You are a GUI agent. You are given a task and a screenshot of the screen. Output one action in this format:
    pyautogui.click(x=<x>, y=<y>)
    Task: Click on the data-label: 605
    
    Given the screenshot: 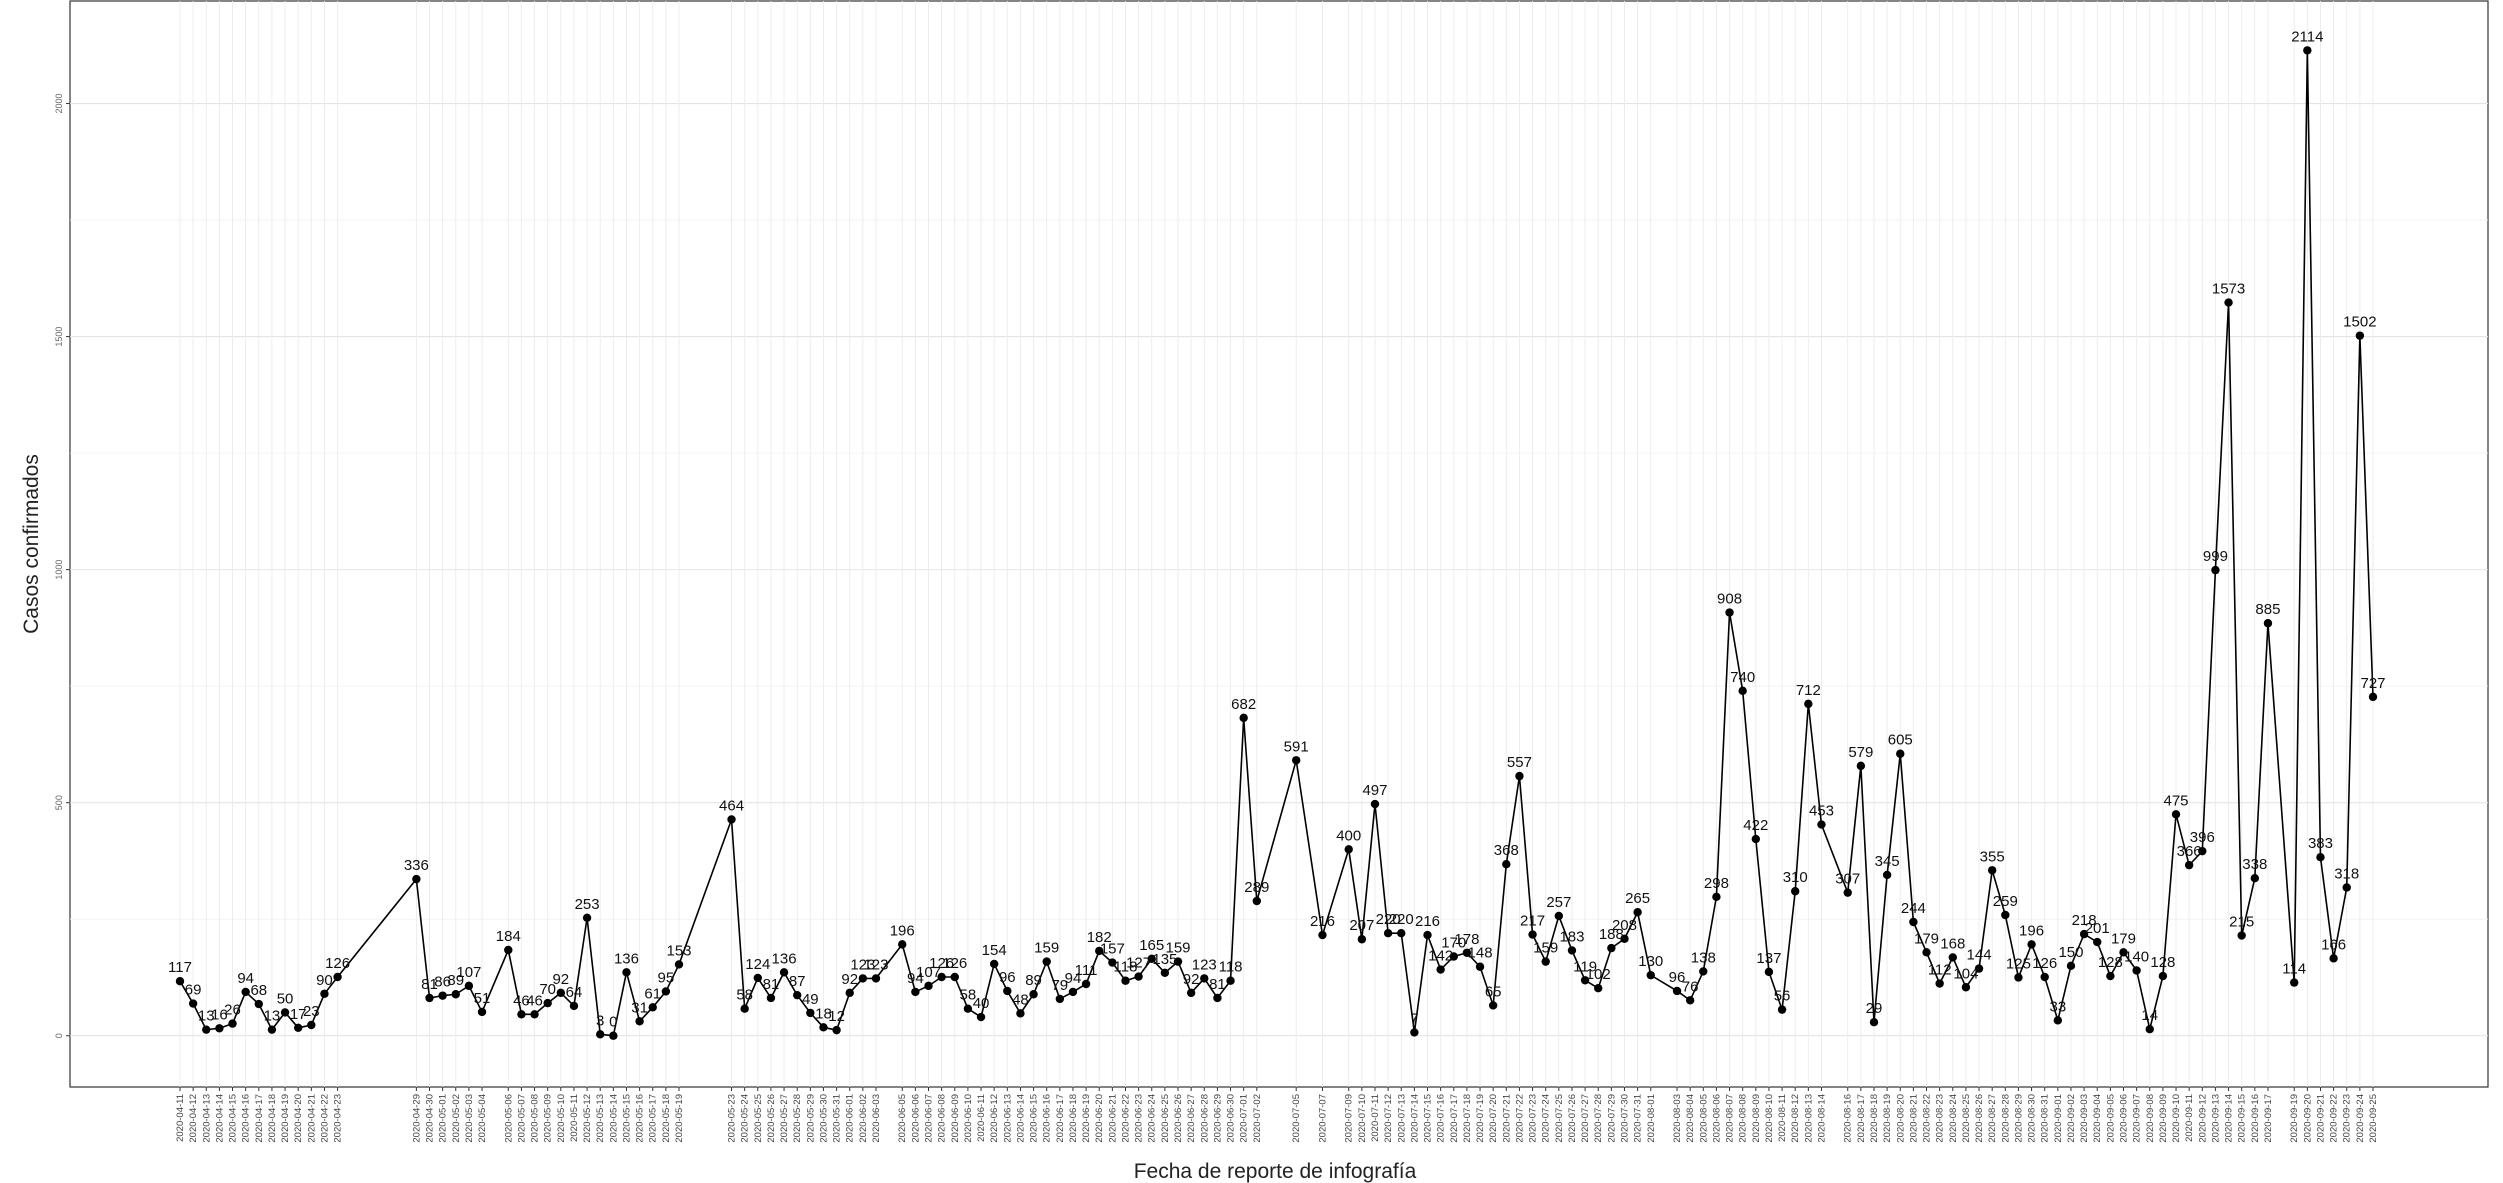 What is the action you would take?
    pyautogui.click(x=1900, y=740)
    